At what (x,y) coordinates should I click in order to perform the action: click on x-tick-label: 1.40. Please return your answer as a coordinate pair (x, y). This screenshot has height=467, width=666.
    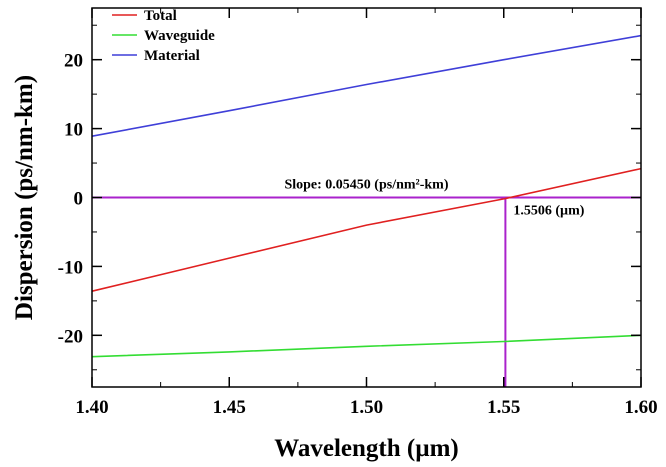
    Looking at the image, I should click on (91, 407).